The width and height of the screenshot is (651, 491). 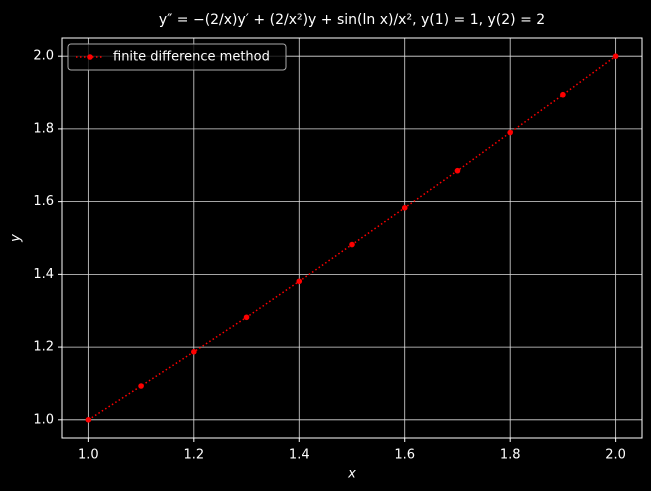 What do you see at coordinates (191, 57) in the screenshot?
I see `legend-label: finite difference method` at bounding box center [191, 57].